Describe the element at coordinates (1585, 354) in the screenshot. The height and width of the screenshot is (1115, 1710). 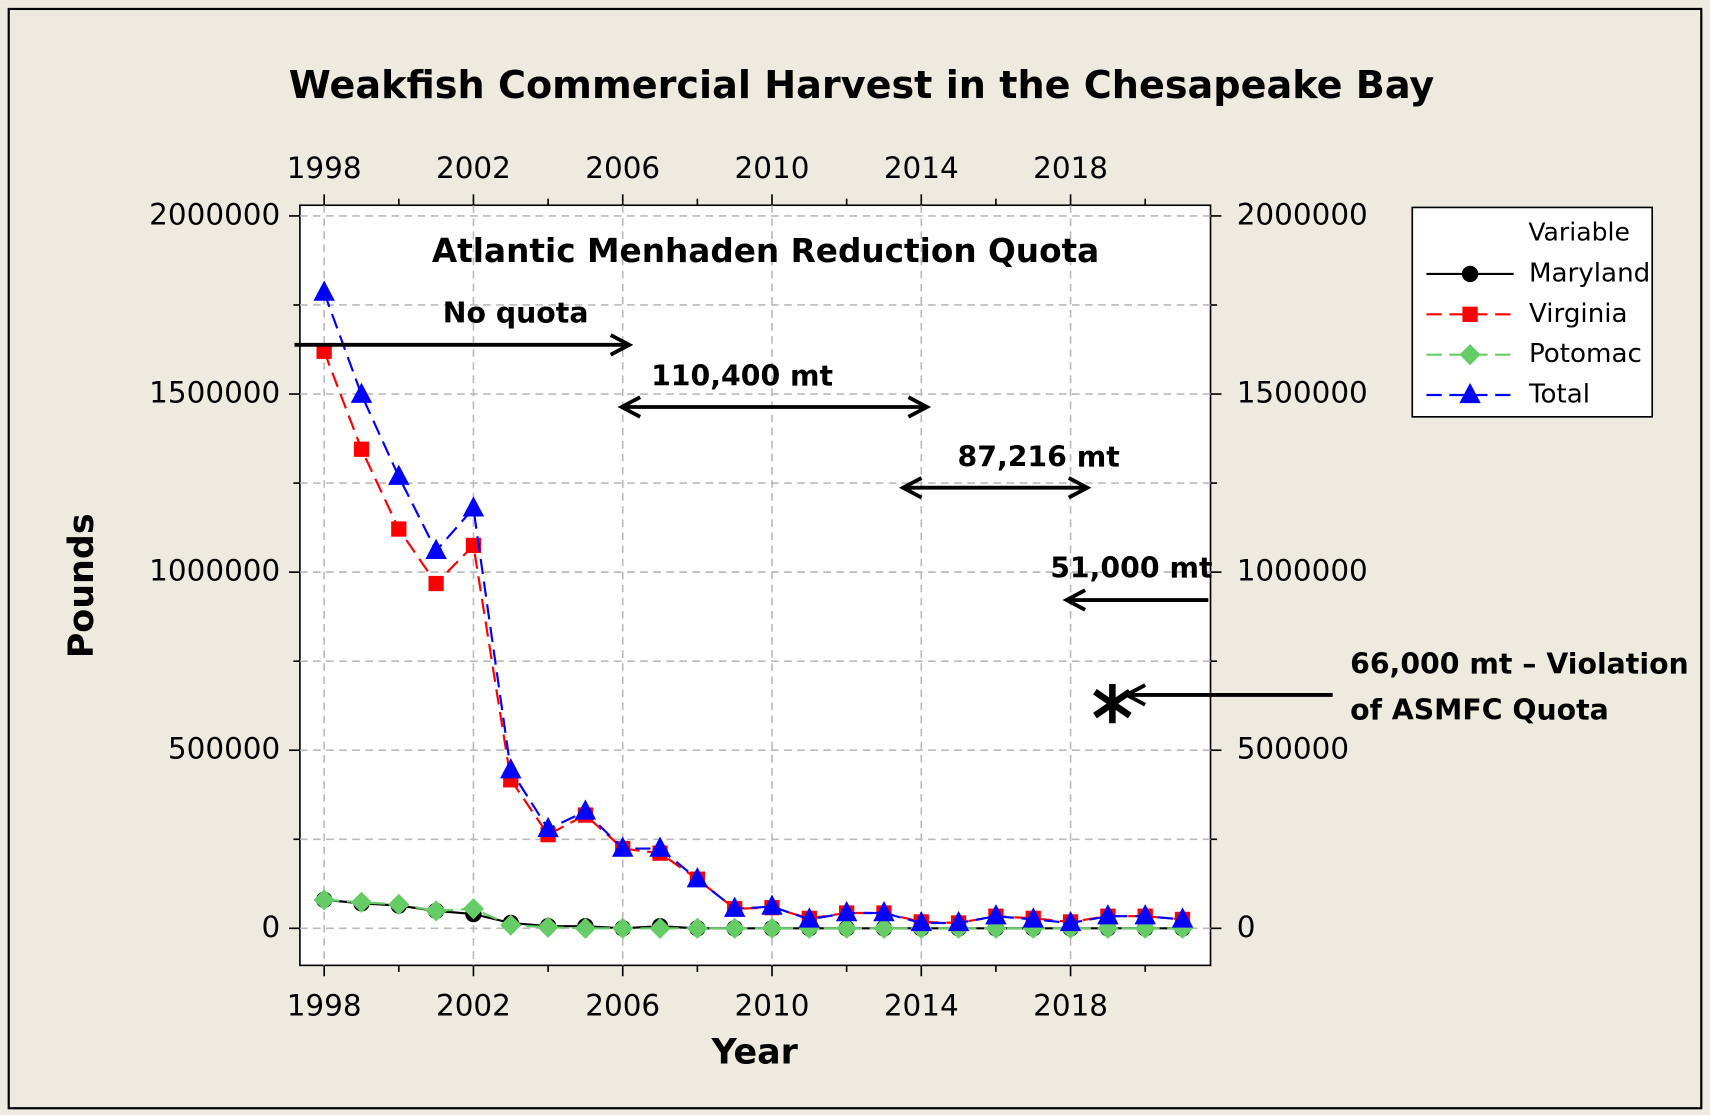
I see `legend-label: Potomac` at that location.